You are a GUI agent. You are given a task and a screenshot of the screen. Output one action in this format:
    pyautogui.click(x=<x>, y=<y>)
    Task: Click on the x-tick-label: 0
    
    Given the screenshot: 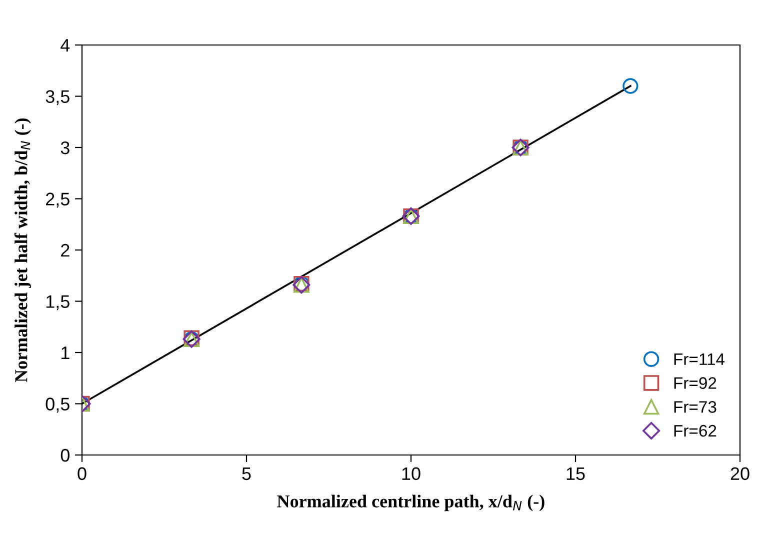 What is the action you would take?
    pyautogui.click(x=82, y=473)
    